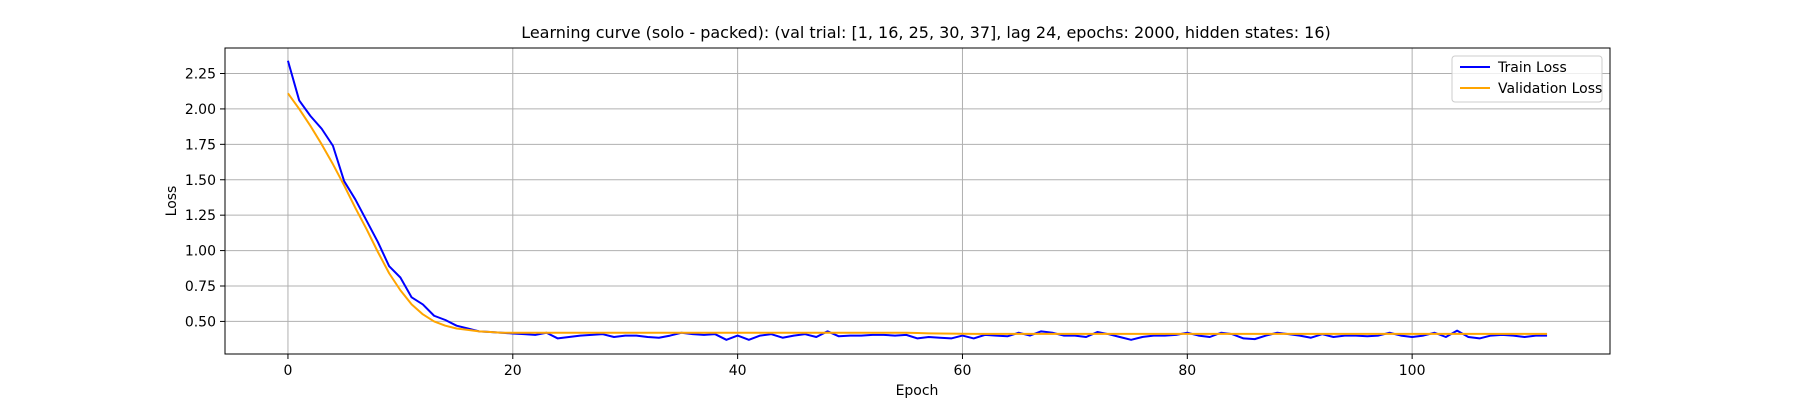  Describe the element at coordinates (513, 371) in the screenshot. I see `x-tick-label: 20` at that location.